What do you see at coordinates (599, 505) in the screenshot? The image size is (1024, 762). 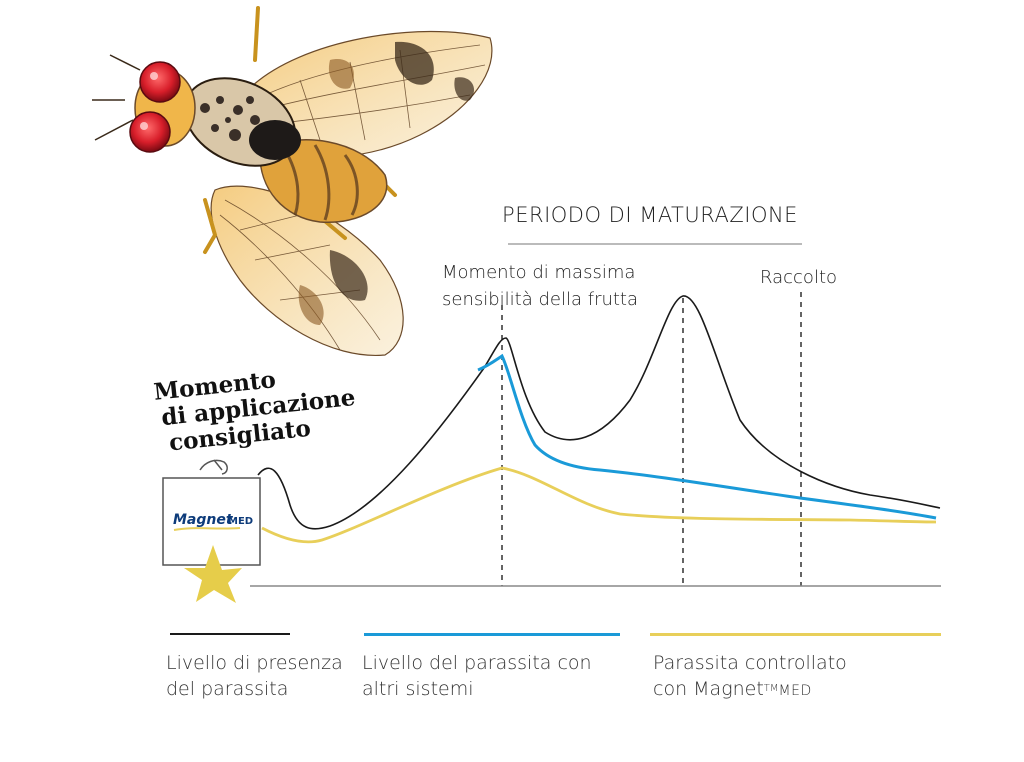 I see `series-line-magnet-med` at bounding box center [599, 505].